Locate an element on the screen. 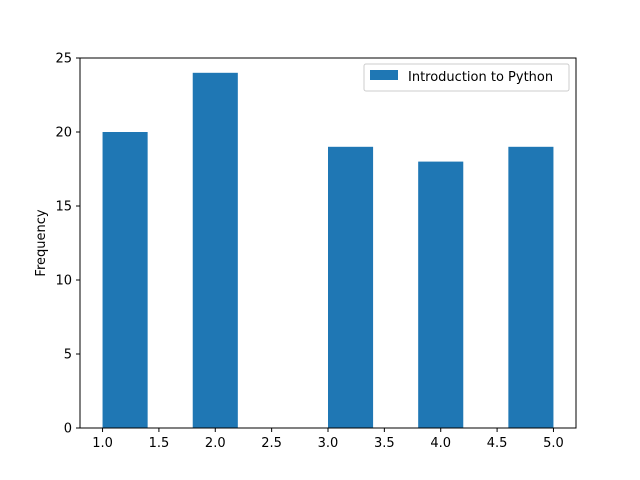  x-tick-label: 2.0 is located at coordinates (215, 443).